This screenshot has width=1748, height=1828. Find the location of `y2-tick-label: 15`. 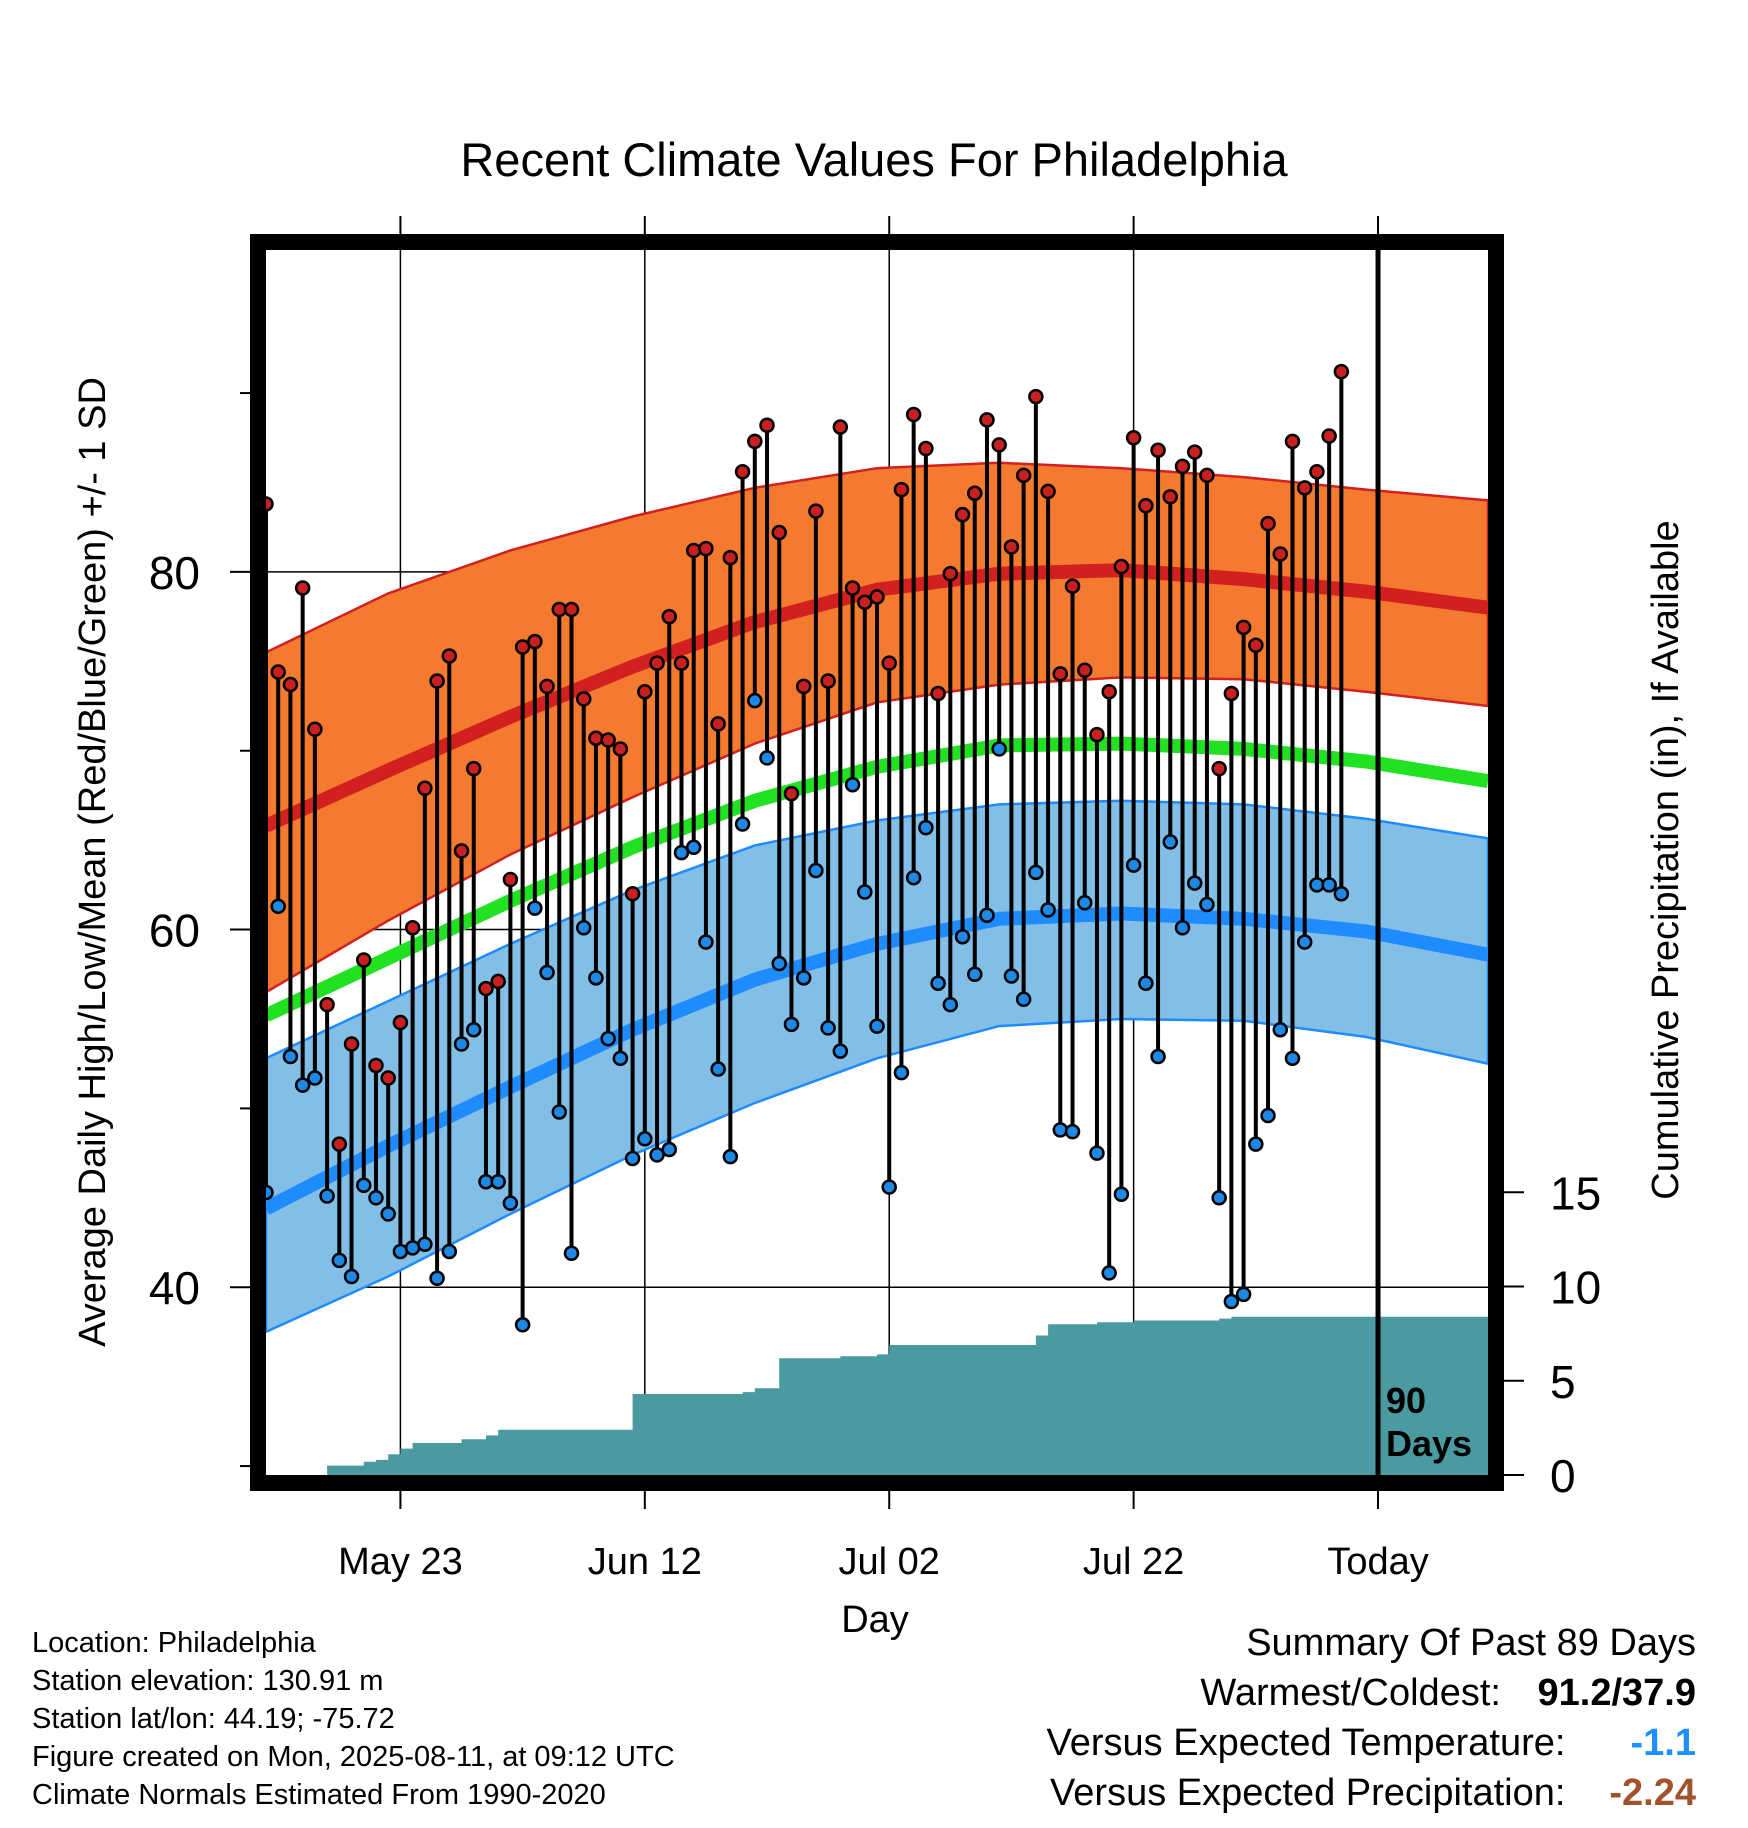

y2-tick-label: 15 is located at coordinates (1575, 1193).